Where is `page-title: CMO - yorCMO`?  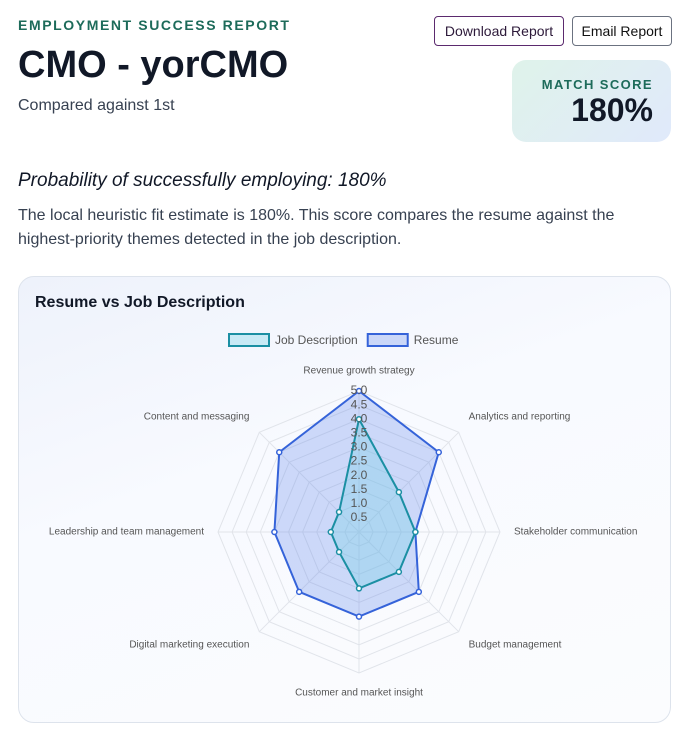
page-title: CMO - yorCMO is located at coordinates (153, 65).